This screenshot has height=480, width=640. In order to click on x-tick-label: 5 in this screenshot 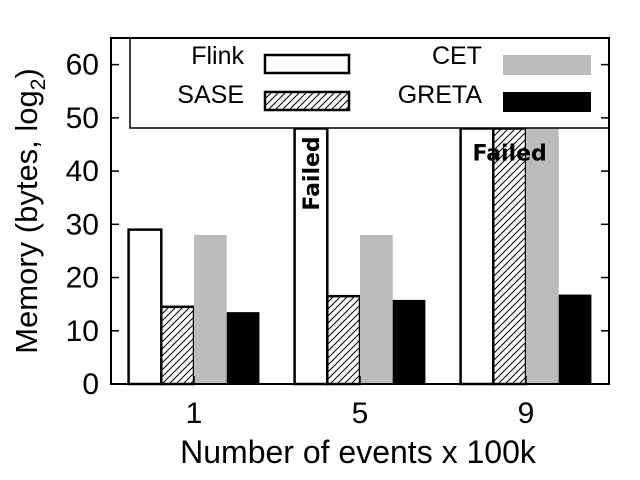, I will do `click(360, 413)`.